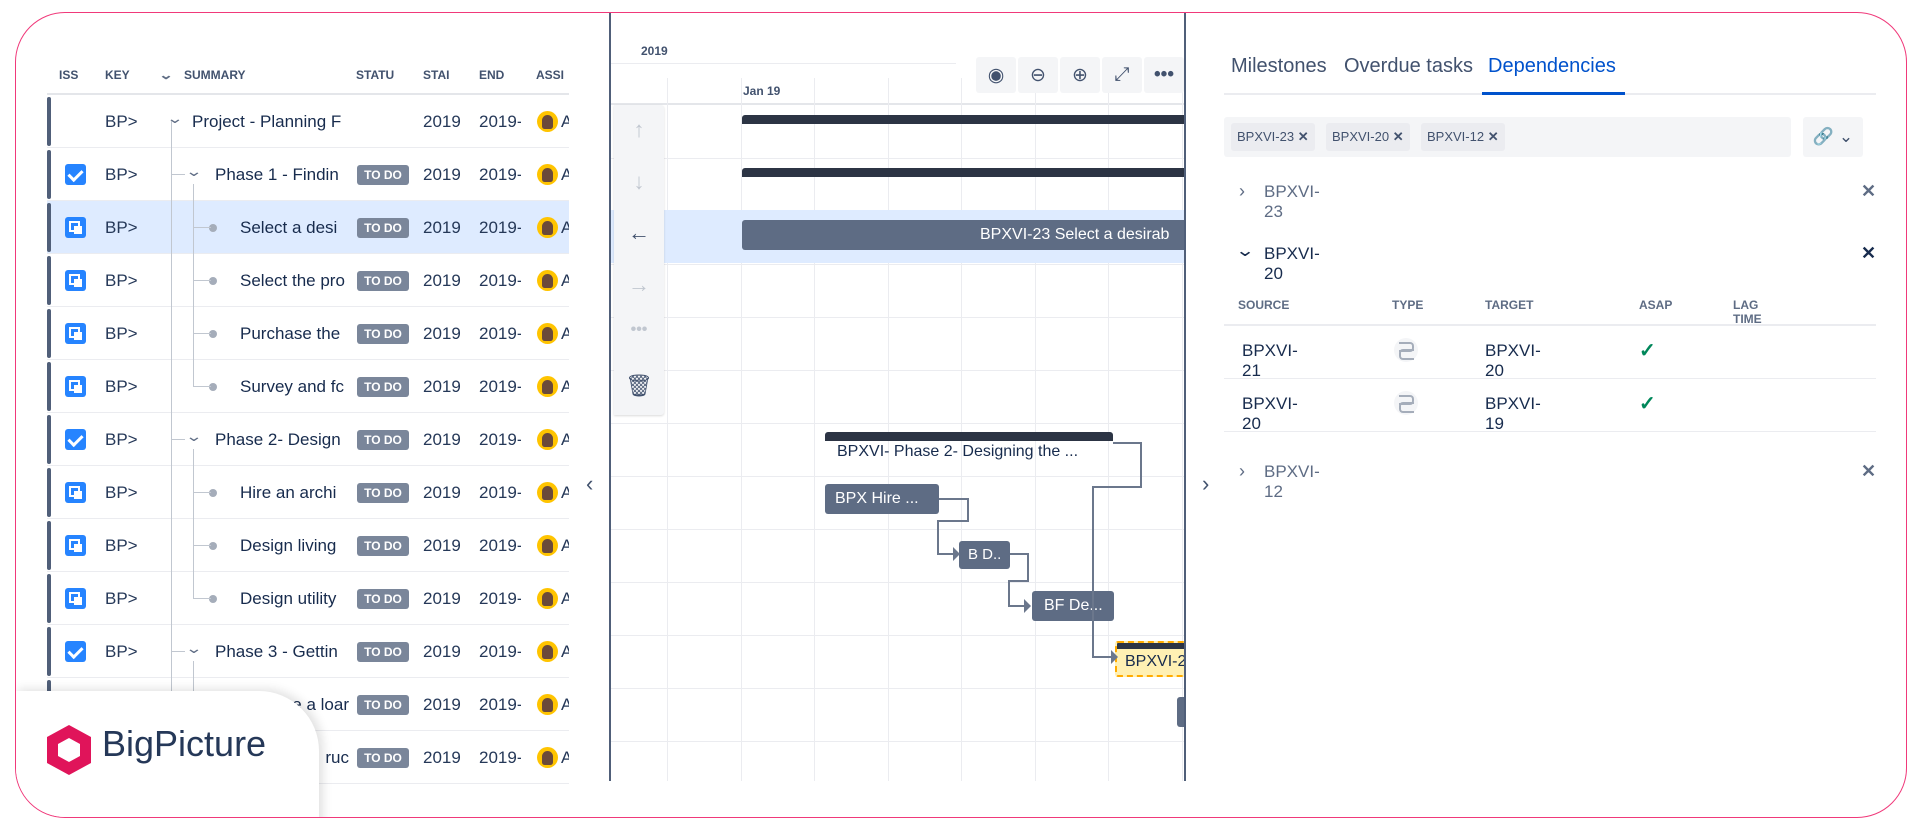 The image size is (1920, 836). I want to click on task-bar-bpxvi-23: BPXVI-23 Select a desirab, so click(963, 235).